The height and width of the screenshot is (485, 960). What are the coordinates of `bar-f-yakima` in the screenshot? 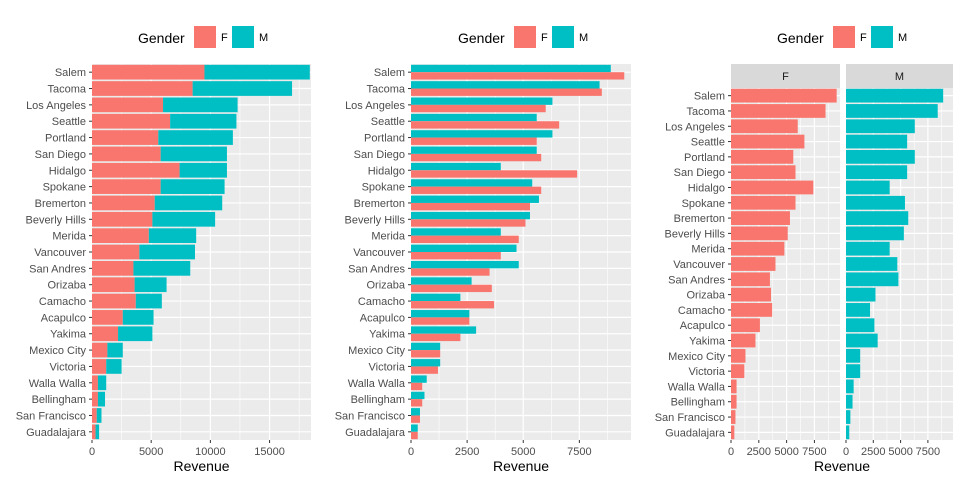 It's located at (105, 334).